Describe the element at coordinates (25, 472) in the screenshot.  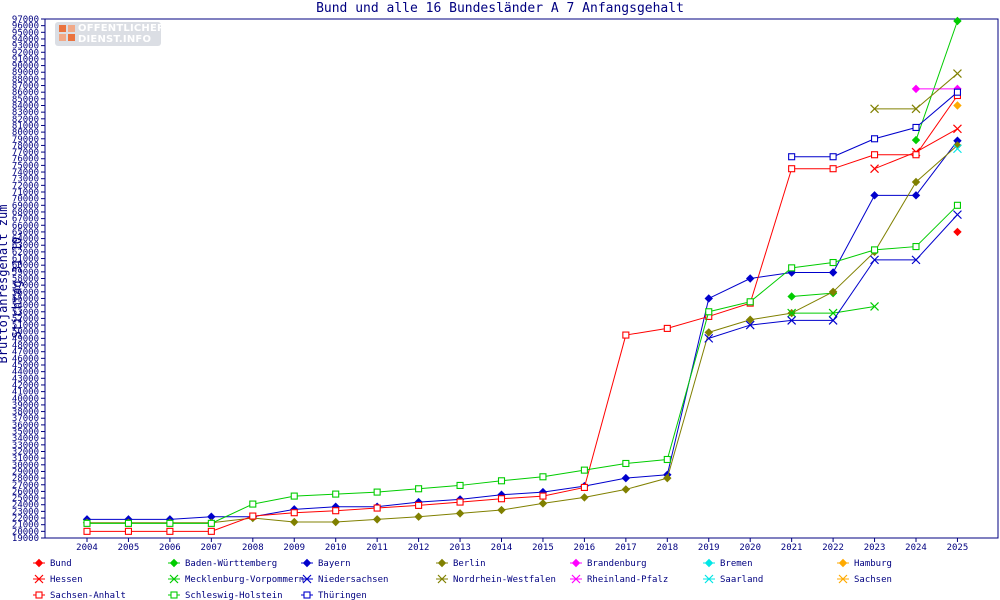
I see `y-tick-label: 29000` at that location.